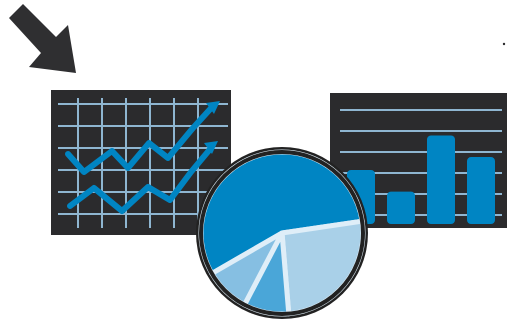 This screenshot has height=324, width=507. I want to click on bar-chart-icon, so click(418, 160).